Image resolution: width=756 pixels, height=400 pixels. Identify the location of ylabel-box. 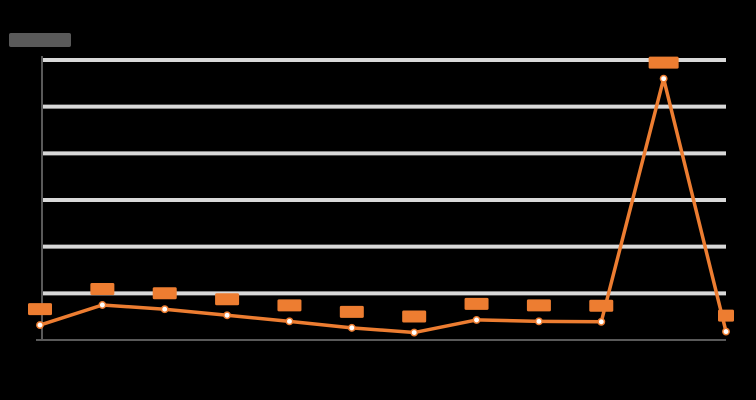
(40, 40).